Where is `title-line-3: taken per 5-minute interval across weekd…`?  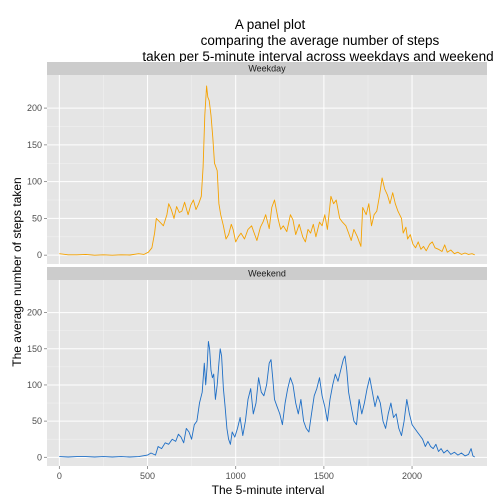
title-line-3: taken per 5-minute interval across weekd… is located at coordinates (317, 56).